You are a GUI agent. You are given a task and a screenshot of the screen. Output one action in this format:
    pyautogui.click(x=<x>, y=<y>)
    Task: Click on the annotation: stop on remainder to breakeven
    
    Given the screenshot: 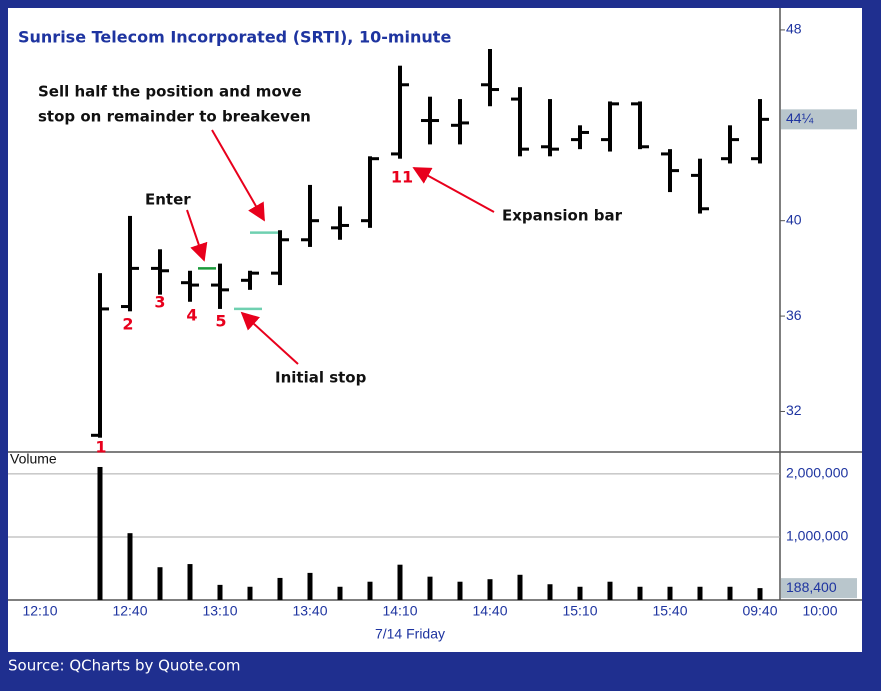 What is the action you would take?
    pyautogui.click(x=174, y=117)
    